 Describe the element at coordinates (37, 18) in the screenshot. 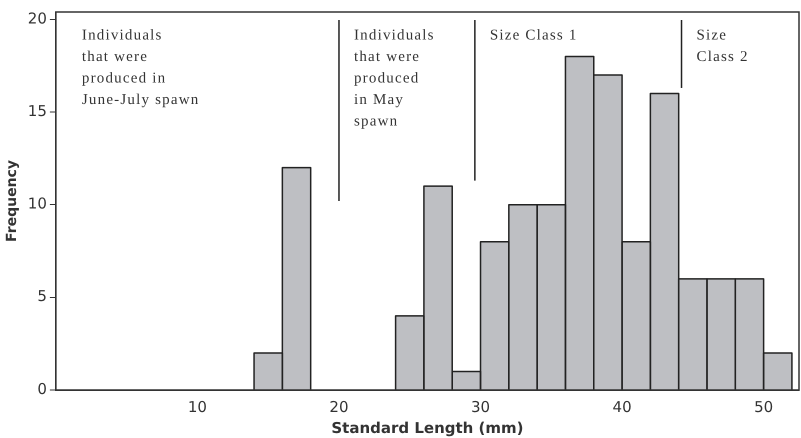

I see `y-tick-label: 20` at that location.